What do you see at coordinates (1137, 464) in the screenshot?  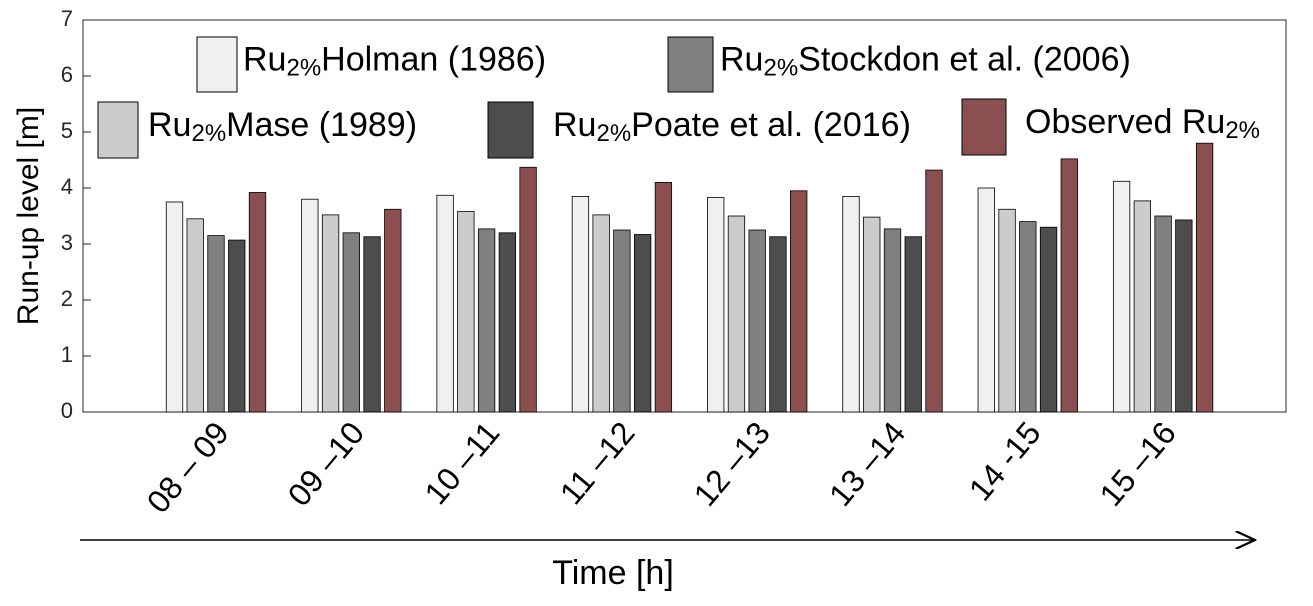 I see `x-tick-label: 15 –16` at bounding box center [1137, 464].